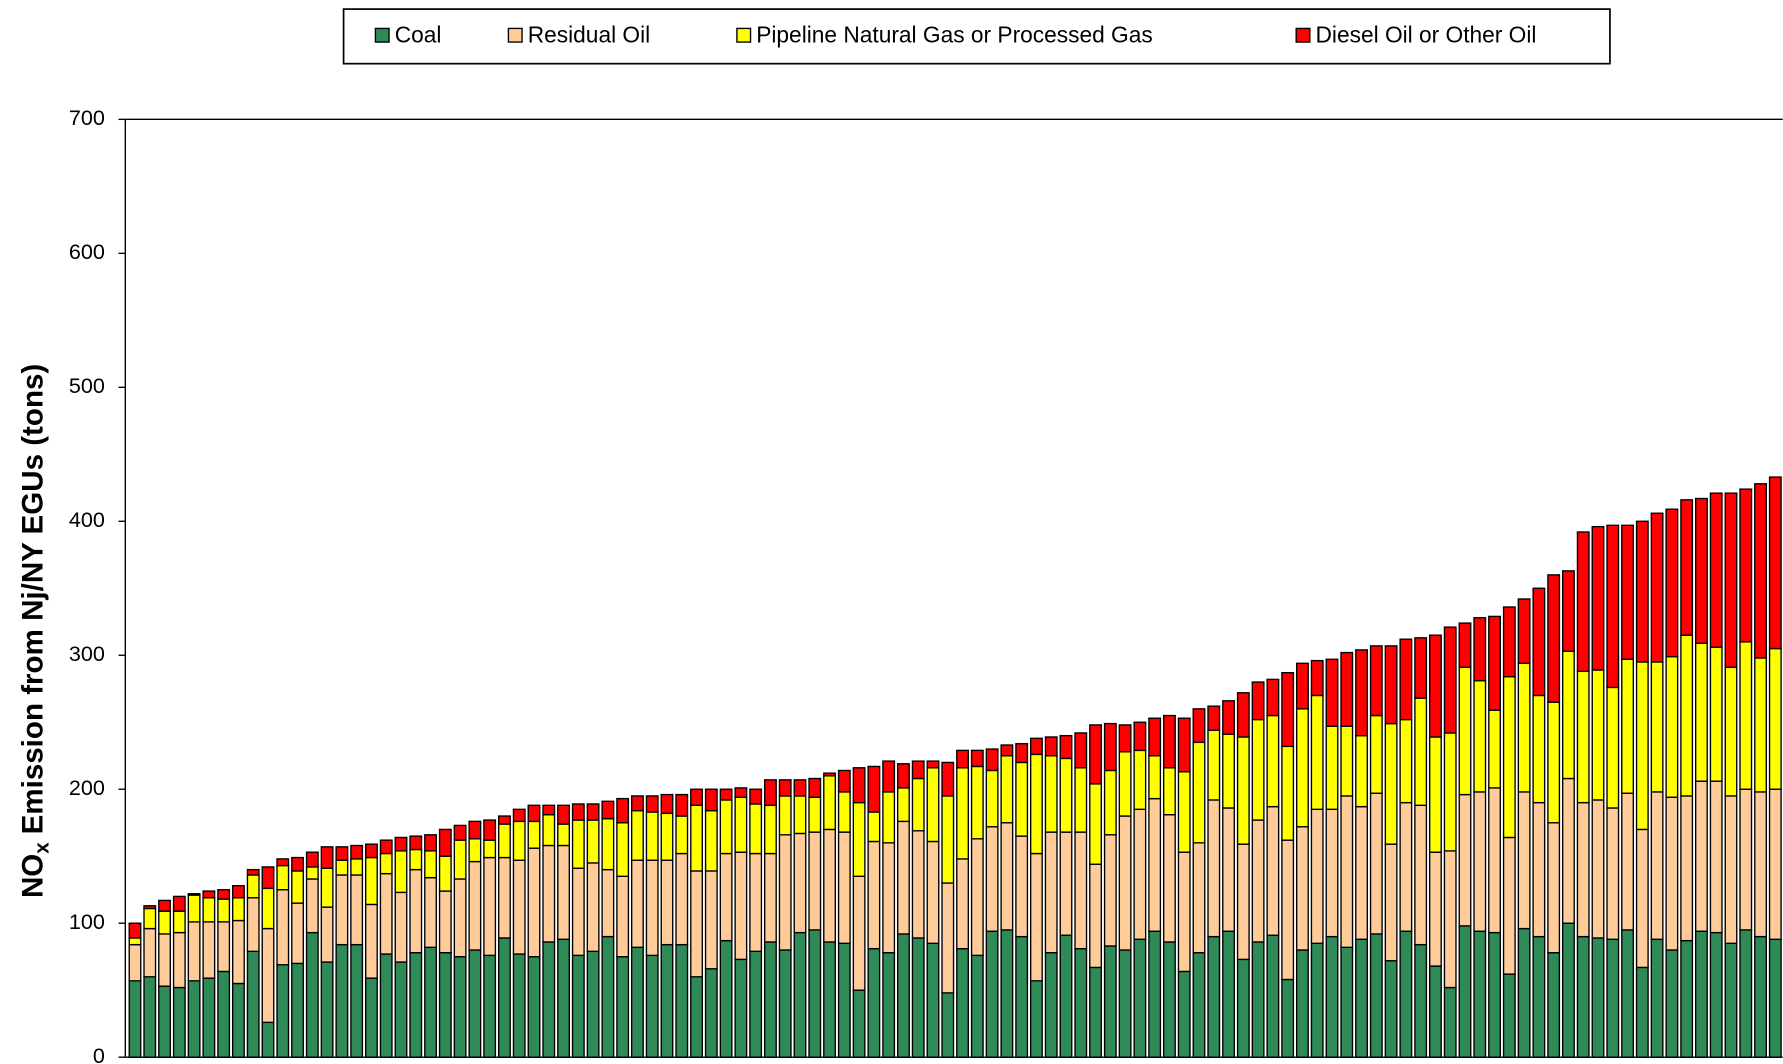  Describe the element at coordinates (1426, 34) in the screenshot. I see `legend-label: Diesel Oil or Other Oil` at that location.